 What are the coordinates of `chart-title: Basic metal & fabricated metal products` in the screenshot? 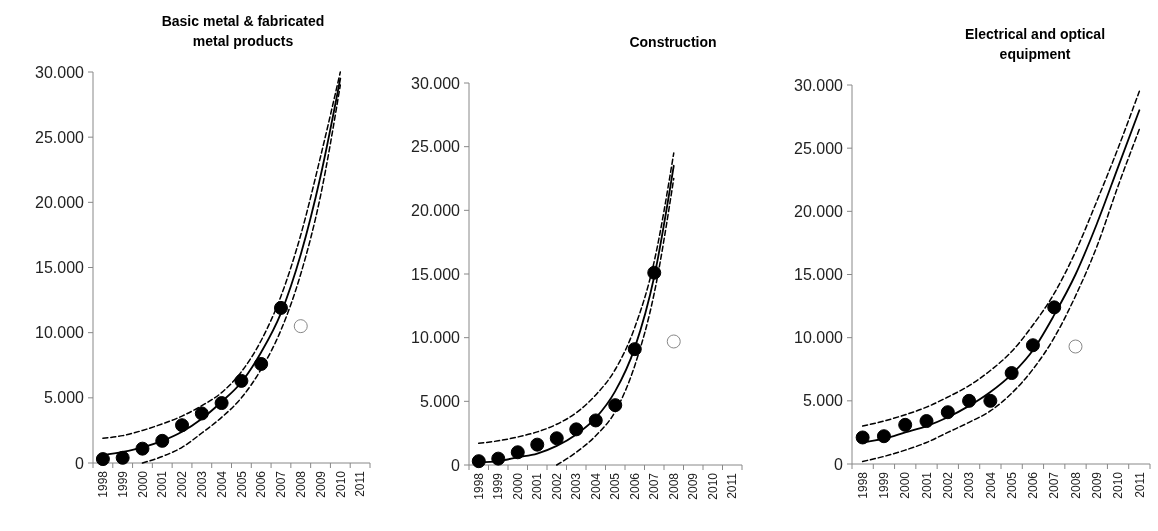 It's located at (243, 31).